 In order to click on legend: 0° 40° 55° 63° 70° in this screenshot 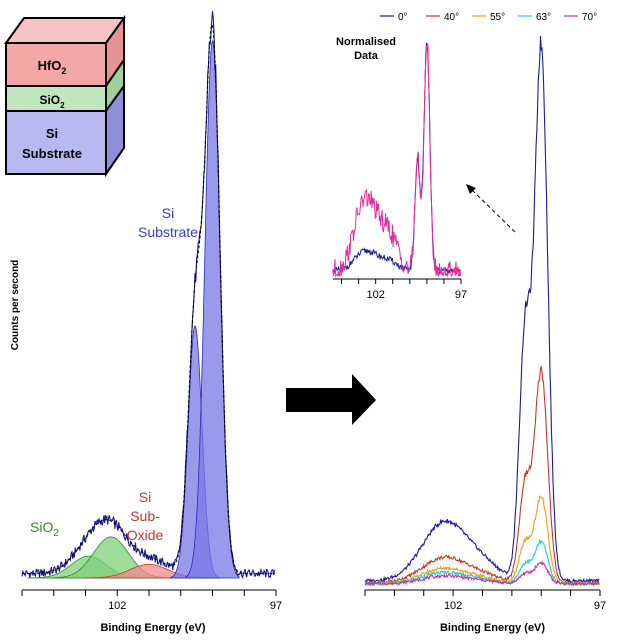, I will do `click(488, 17)`.